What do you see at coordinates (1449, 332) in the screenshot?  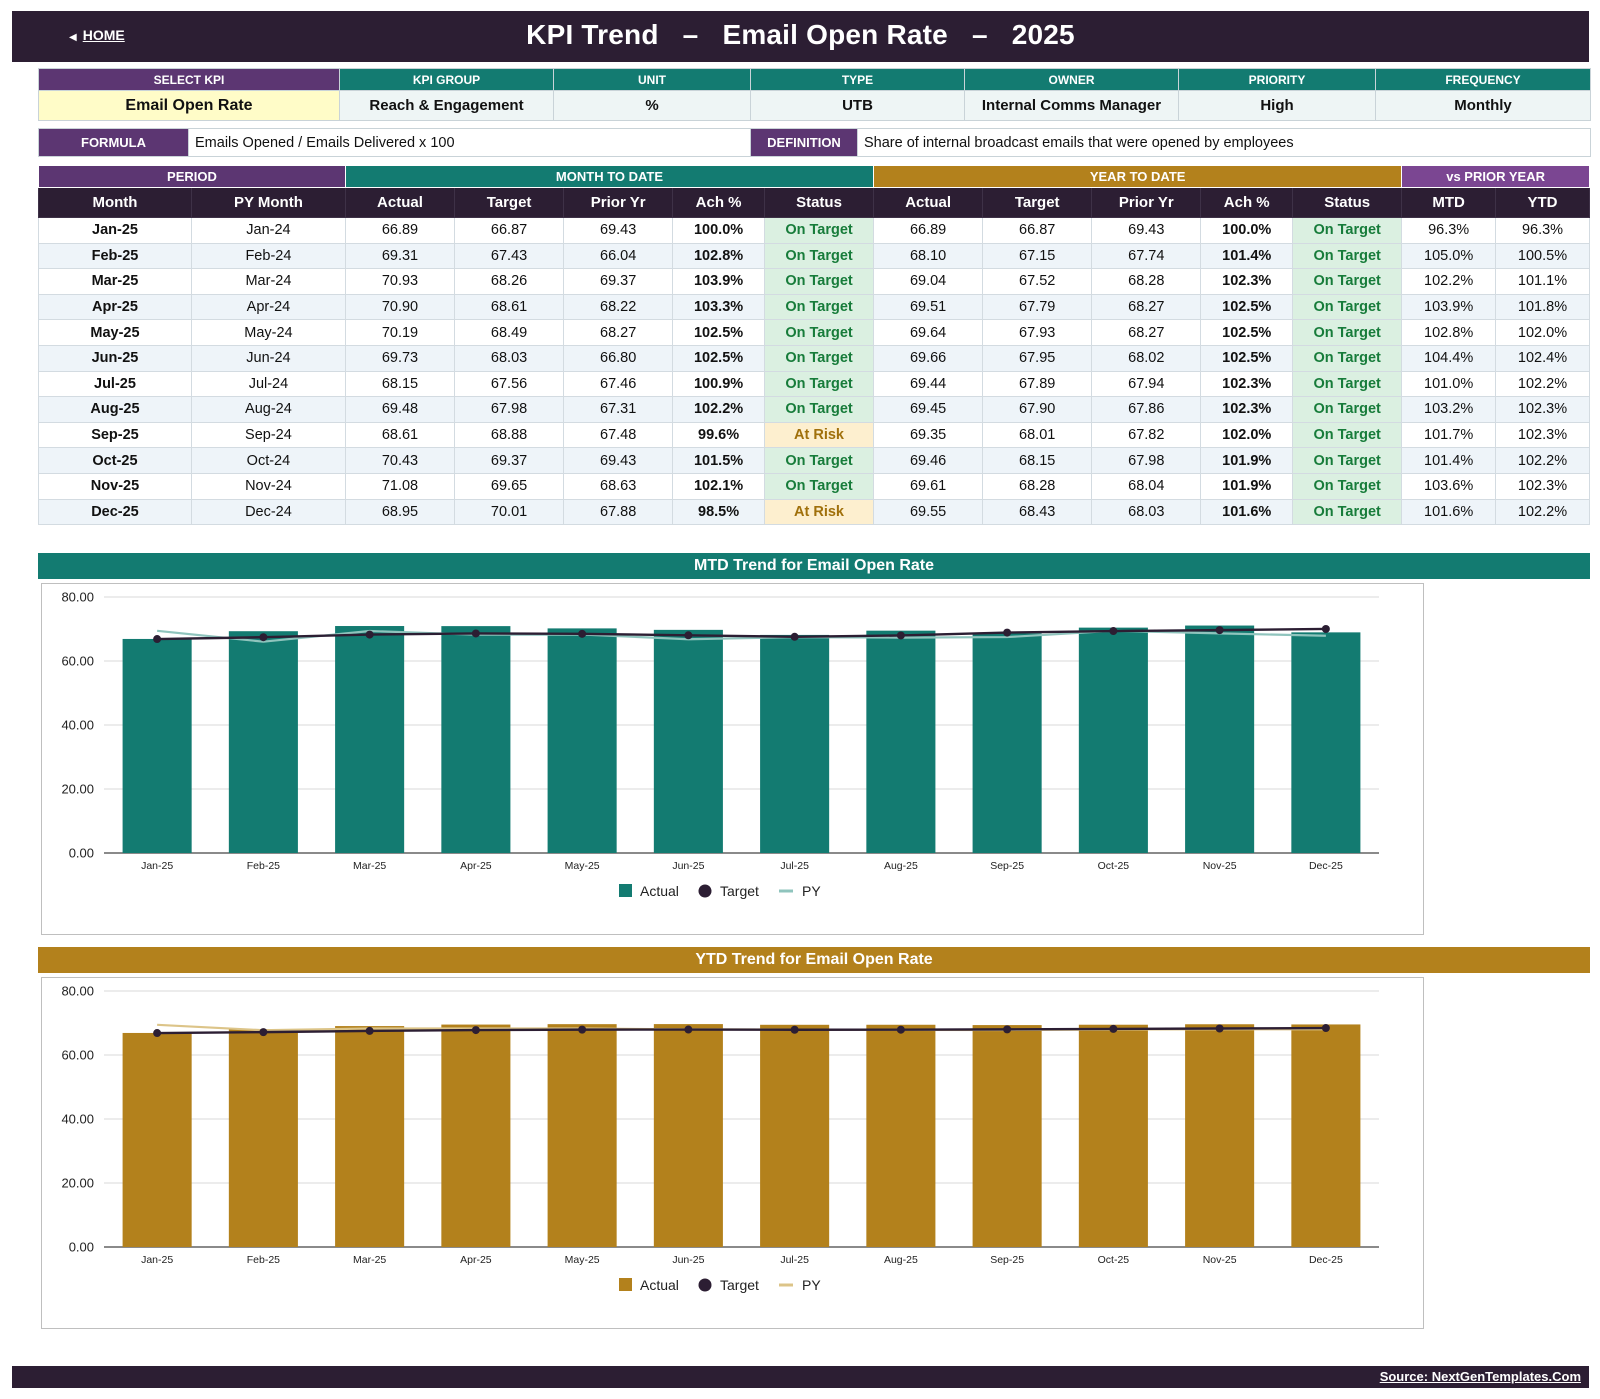 I see `table-cell: 102.8%` at bounding box center [1449, 332].